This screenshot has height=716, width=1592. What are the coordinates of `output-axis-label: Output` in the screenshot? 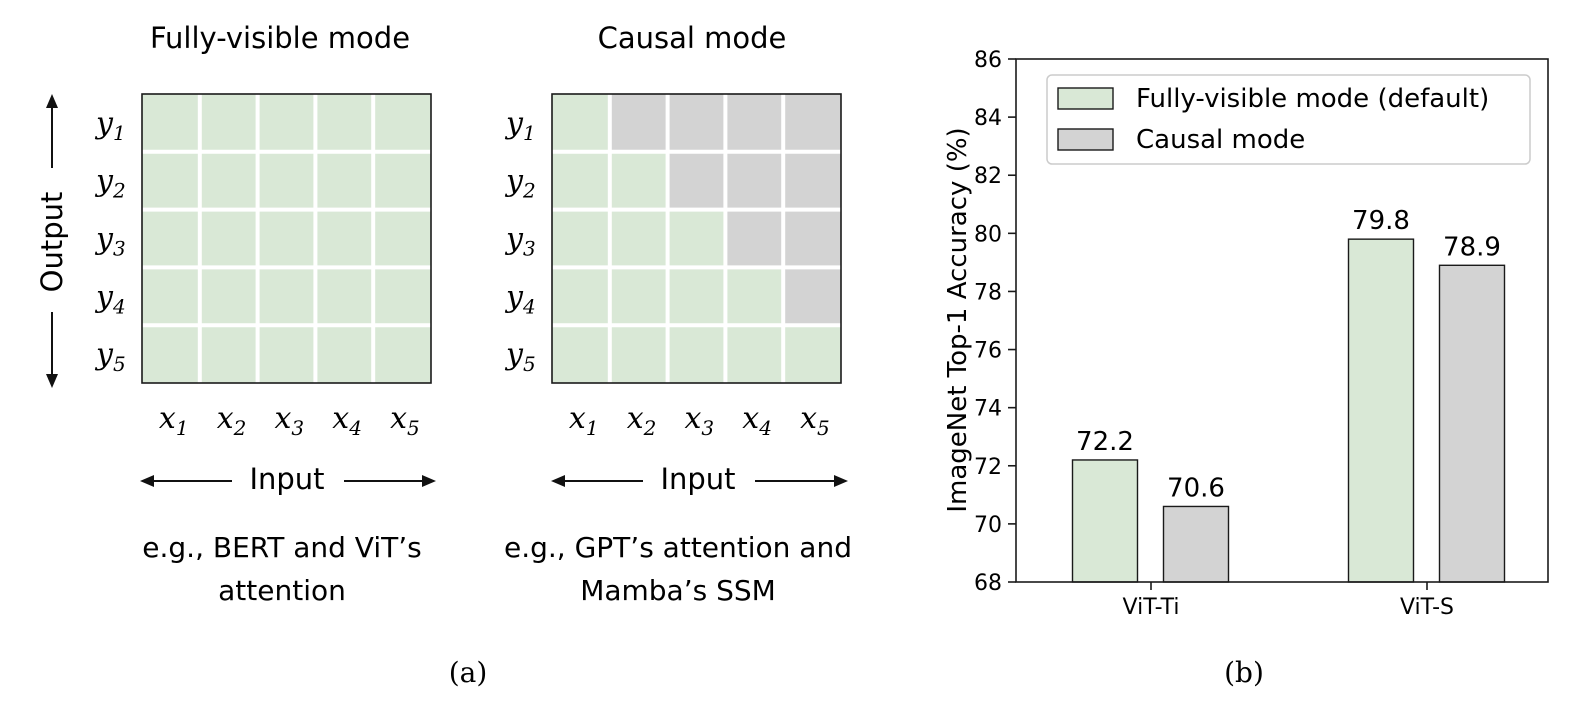 It's located at (52, 242).